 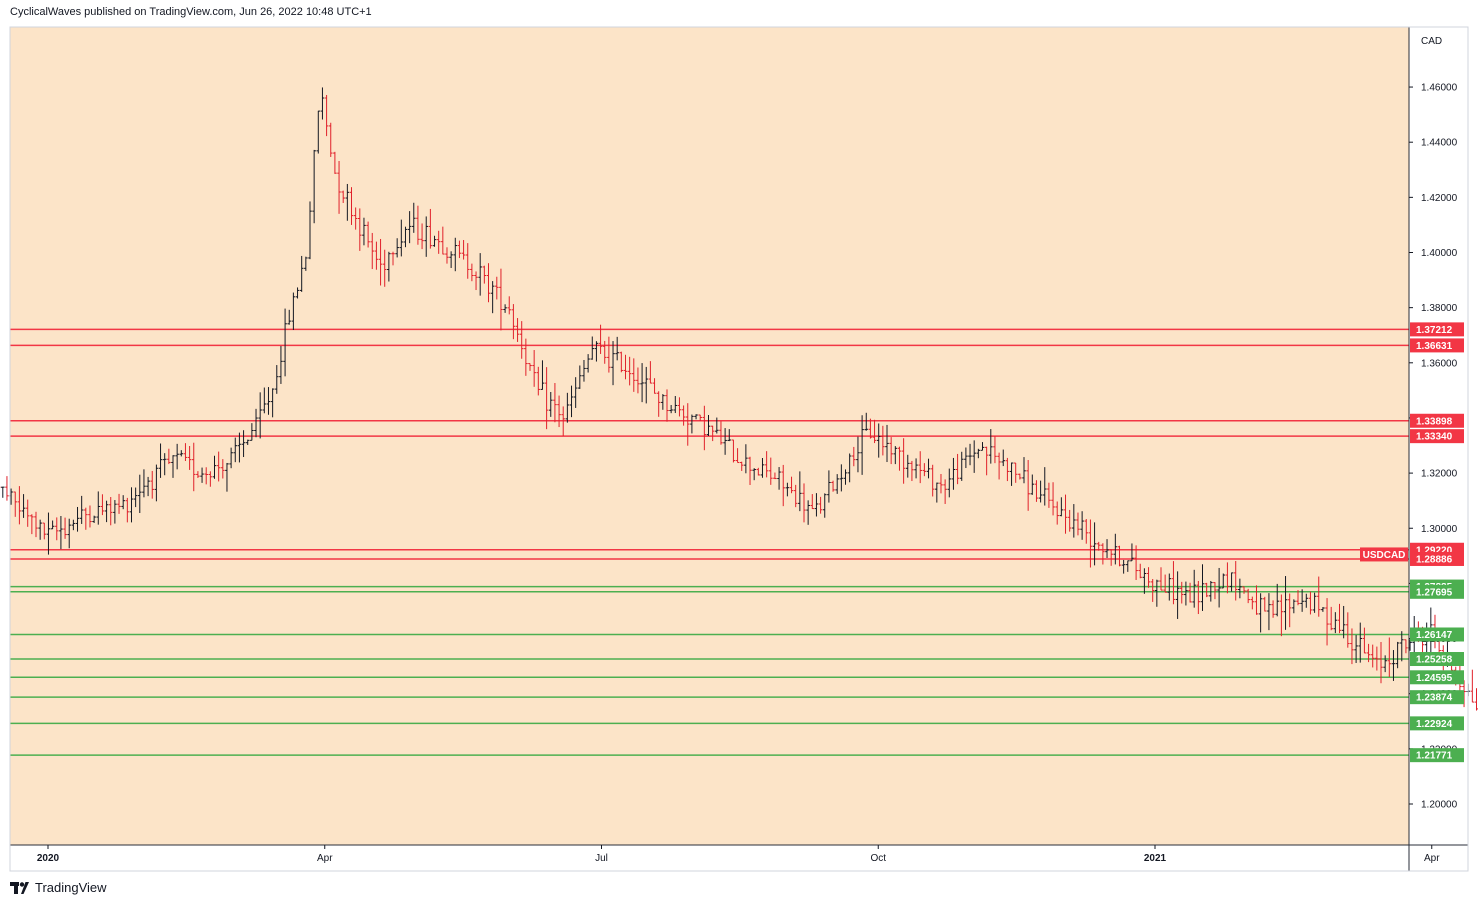 I want to click on price-tick-label: 1.32000, so click(x=1439, y=474).